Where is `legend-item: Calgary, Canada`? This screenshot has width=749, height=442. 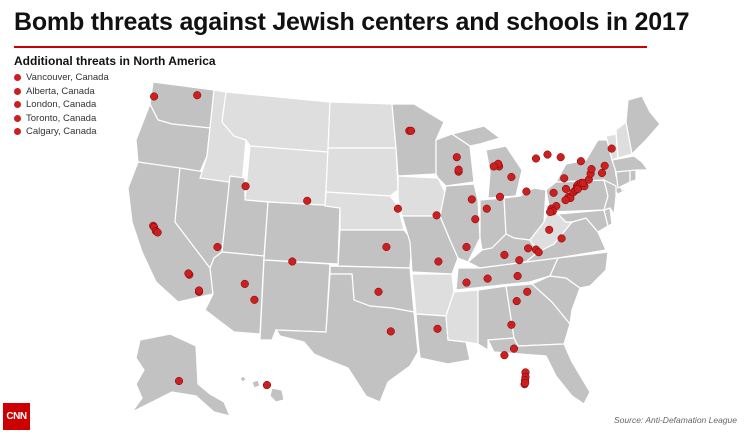 legend-item: Calgary, Canada is located at coordinates (115, 132).